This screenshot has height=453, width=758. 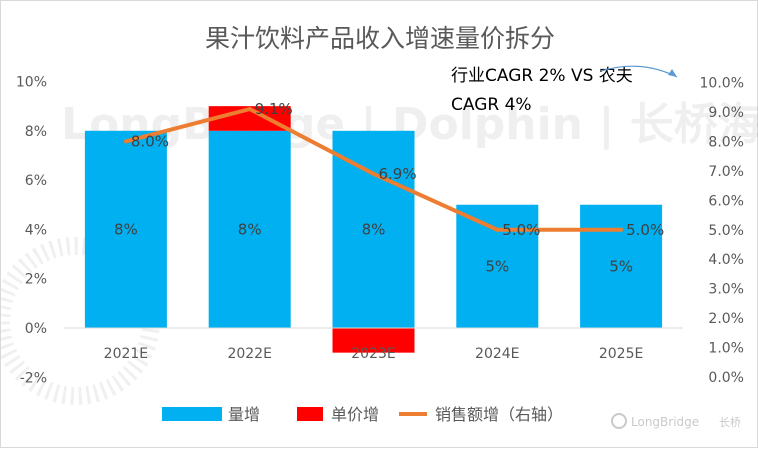 I want to click on left-tick-label: 2%, so click(x=36, y=280).